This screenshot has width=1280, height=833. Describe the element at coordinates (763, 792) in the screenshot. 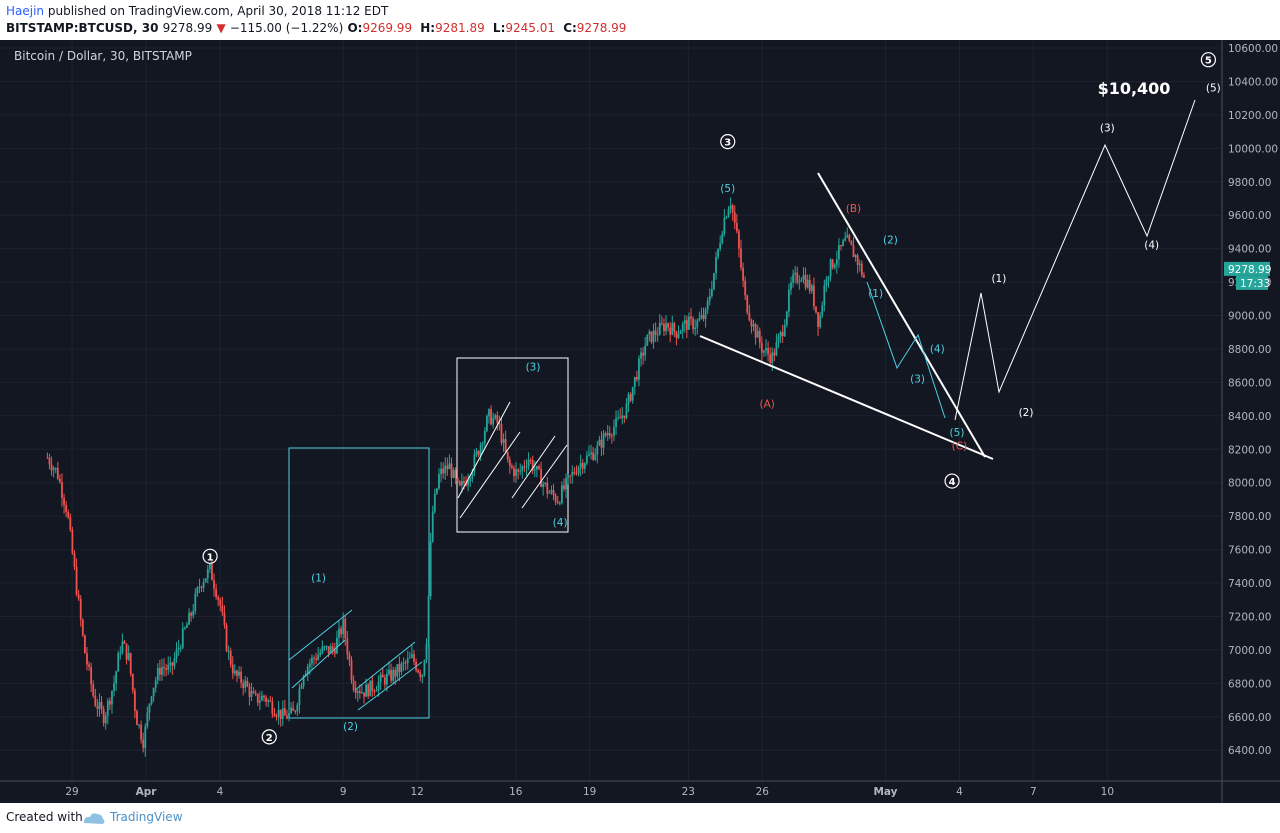

I see `time-tick-label: 26` at that location.